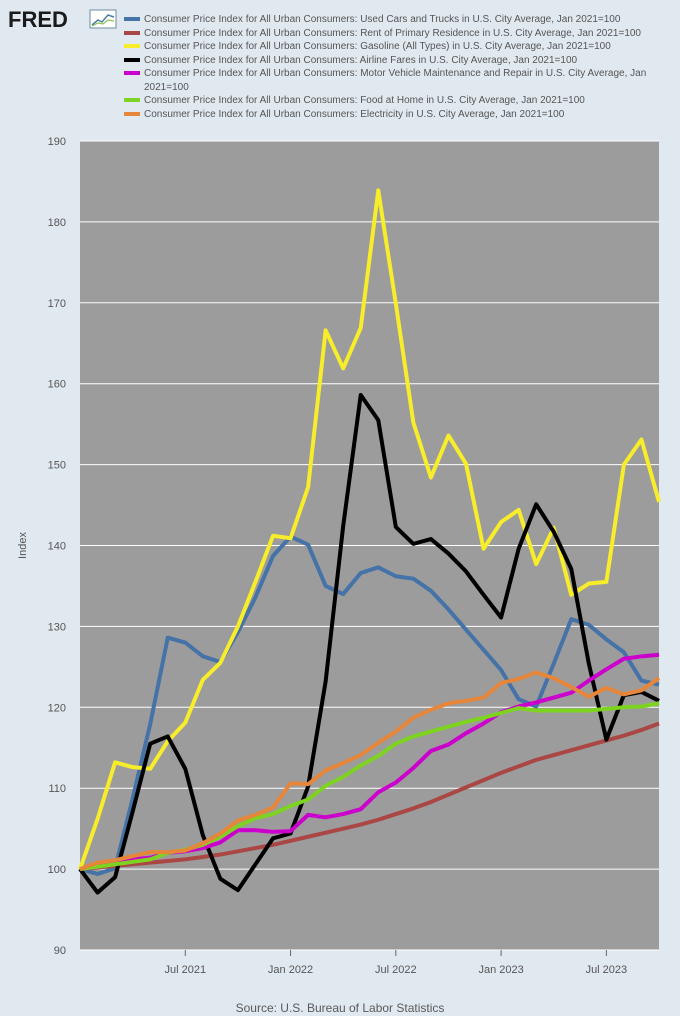  Describe the element at coordinates (57, 385) in the screenshot. I see `y-tick-label: 160` at that location.